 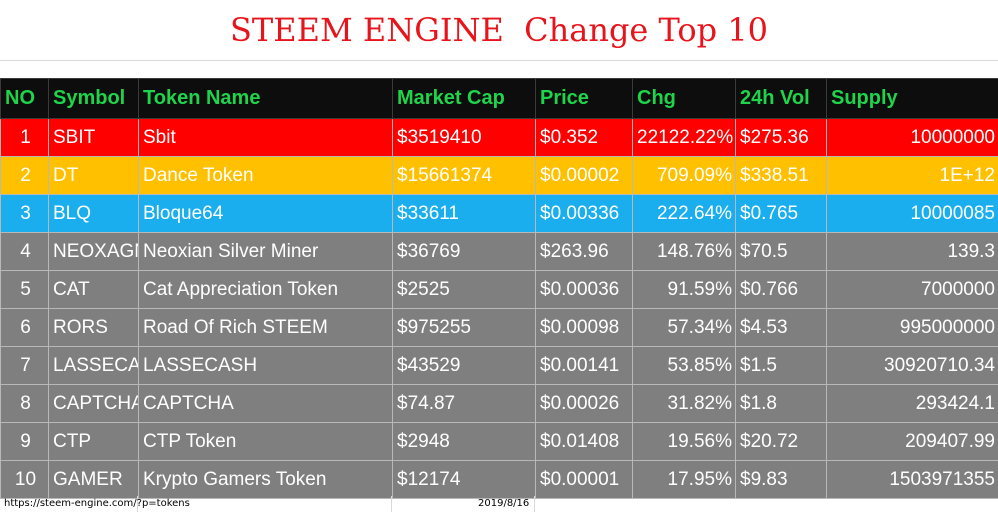 What do you see at coordinates (912, 213) in the screenshot?
I see `cell-supply: 10000085` at bounding box center [912, 213].